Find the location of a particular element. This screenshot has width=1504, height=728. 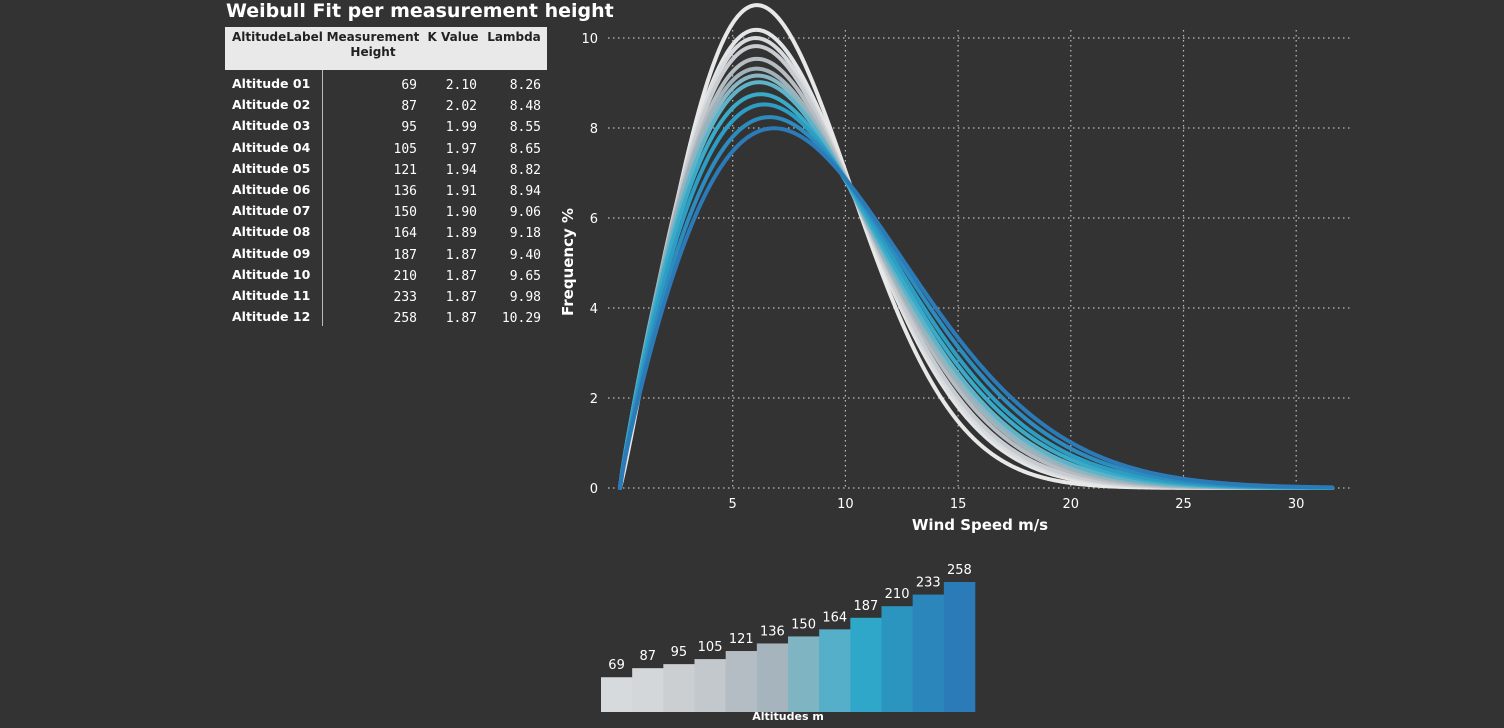

cell-altitude-label: Altitude 02 is located at coordinates (271, 105).